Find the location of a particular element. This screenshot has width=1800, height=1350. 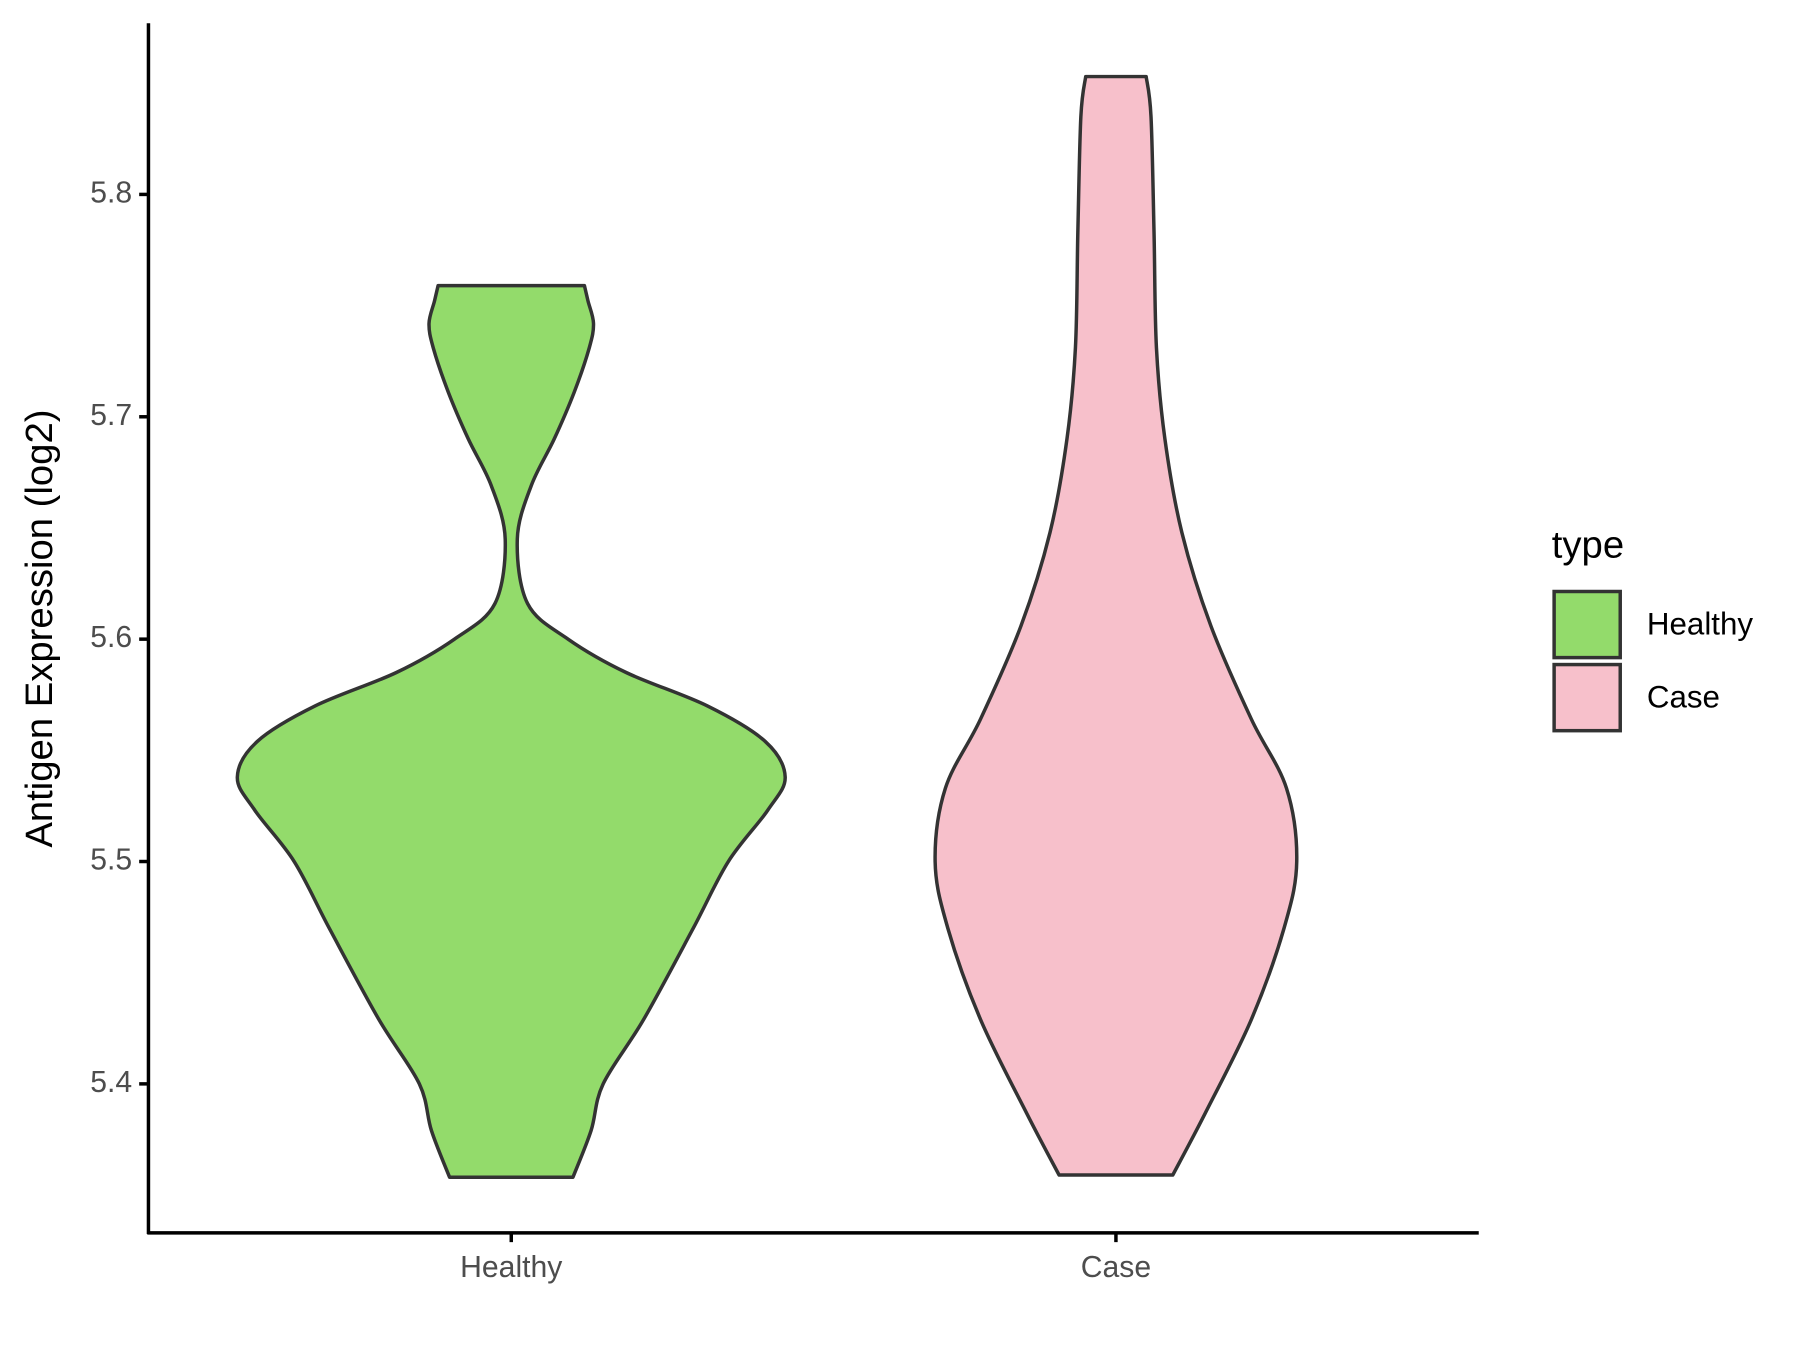

legend-label: Healthy is located at coordinates (1700, 624).